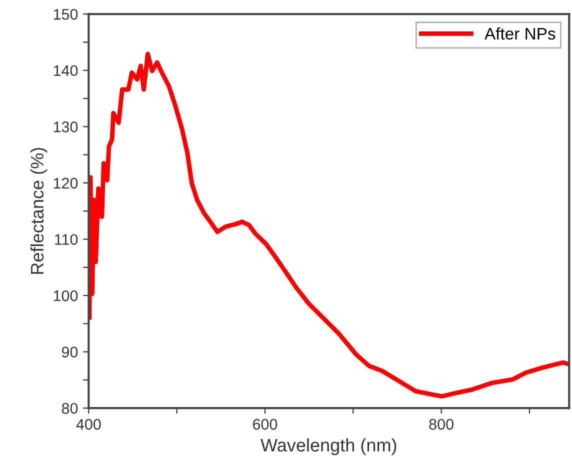 This screenshot has height=468, width=572. What do you see at coordinates (66, 70) in the screenshot?
I see `y-tick-label: 140` at bounding box center [66, 70].